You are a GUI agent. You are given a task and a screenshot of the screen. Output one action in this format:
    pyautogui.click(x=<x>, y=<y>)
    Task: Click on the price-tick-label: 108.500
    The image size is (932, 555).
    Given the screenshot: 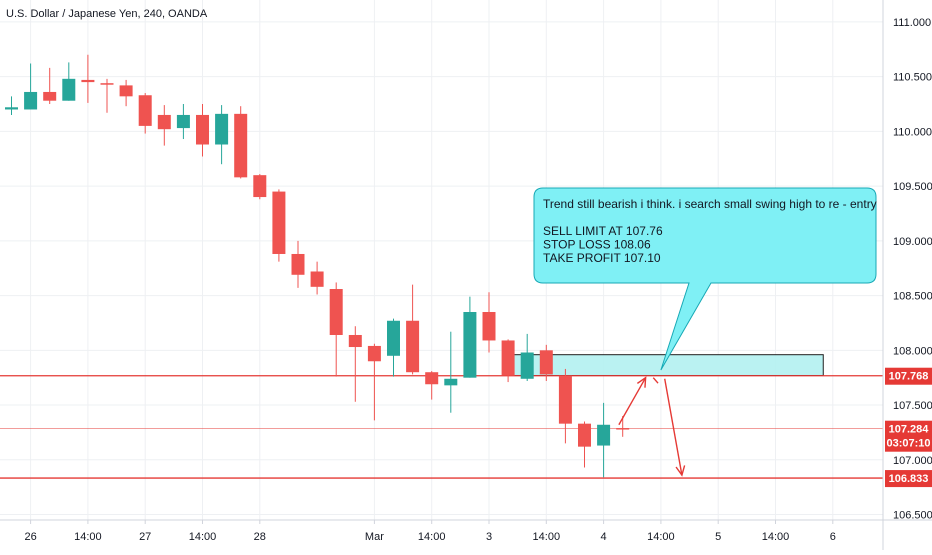 What is the action you would take?
    pyautogui.click(x=912, y=297)
    